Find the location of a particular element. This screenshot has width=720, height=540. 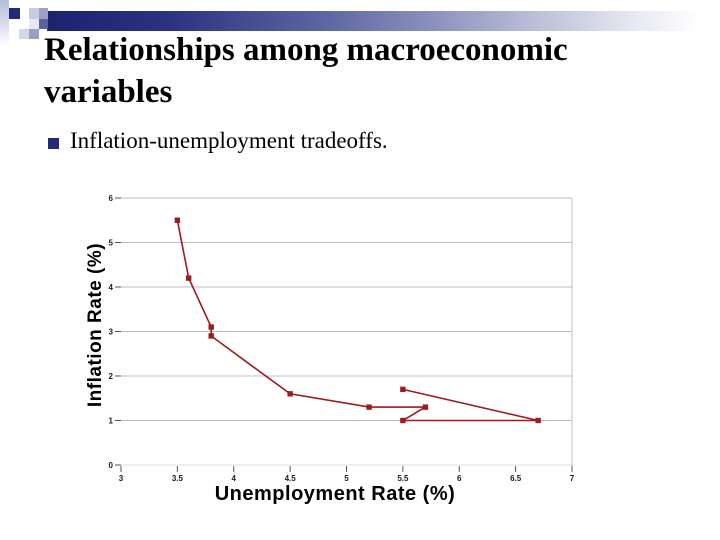

bullet-text: Inflation-unemployment tradeoffs. is located at coordinates (229, 140).